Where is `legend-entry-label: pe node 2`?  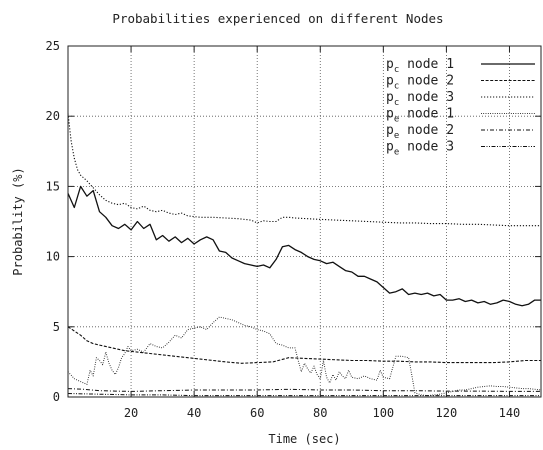 legend-entry-label: pe node 2 is located at coordinates (420, 132).